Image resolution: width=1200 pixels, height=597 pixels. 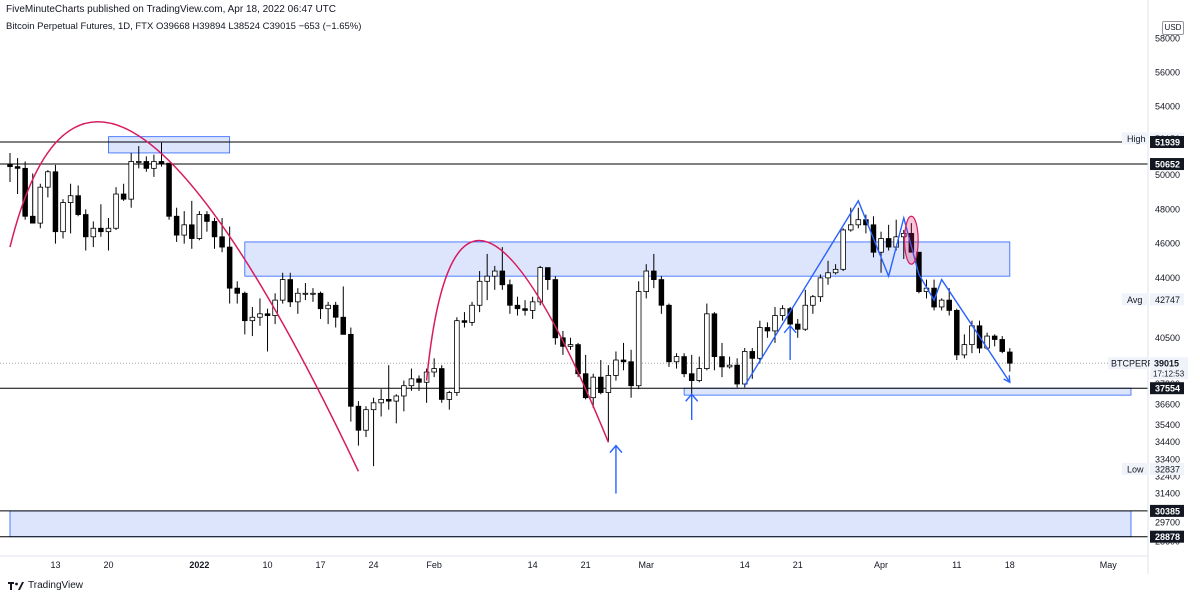 What do you see at coordinates (533, 565) in the screenshot?
I see `x-tick-label-7: 14` at bounding box center [533, 565].